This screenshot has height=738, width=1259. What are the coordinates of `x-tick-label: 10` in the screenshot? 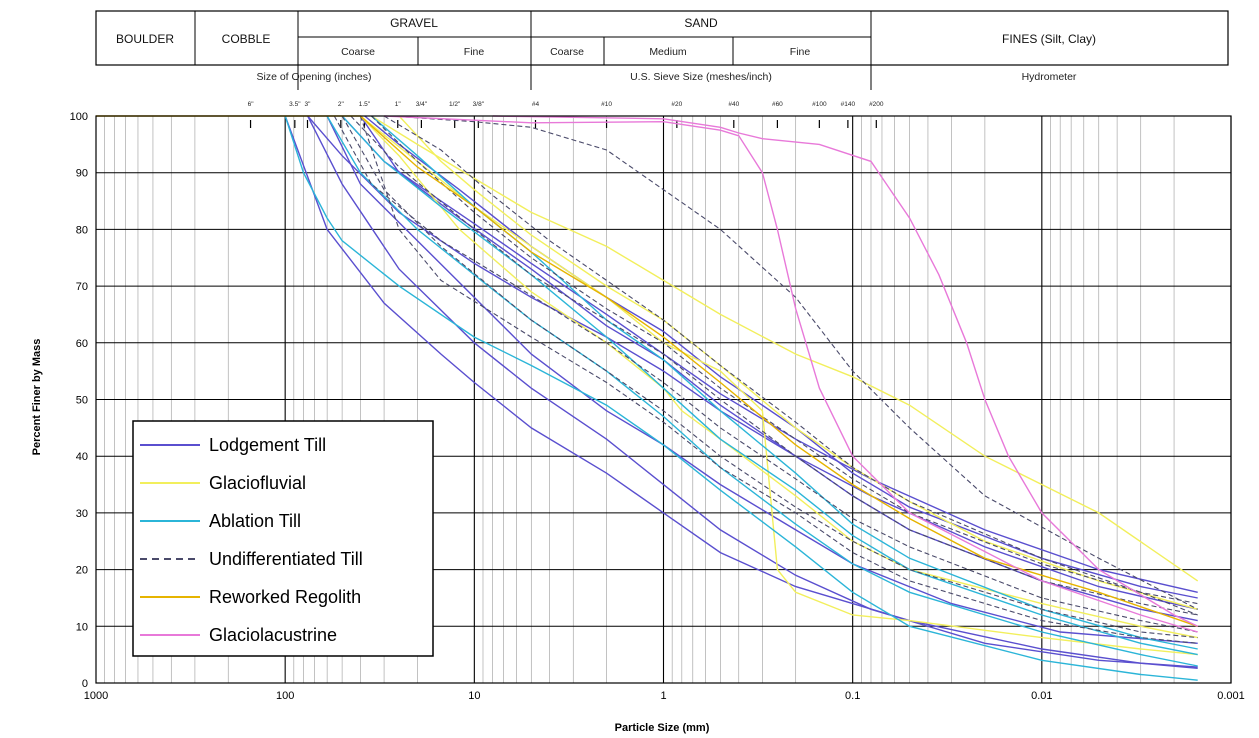 It's located at (474, 696).